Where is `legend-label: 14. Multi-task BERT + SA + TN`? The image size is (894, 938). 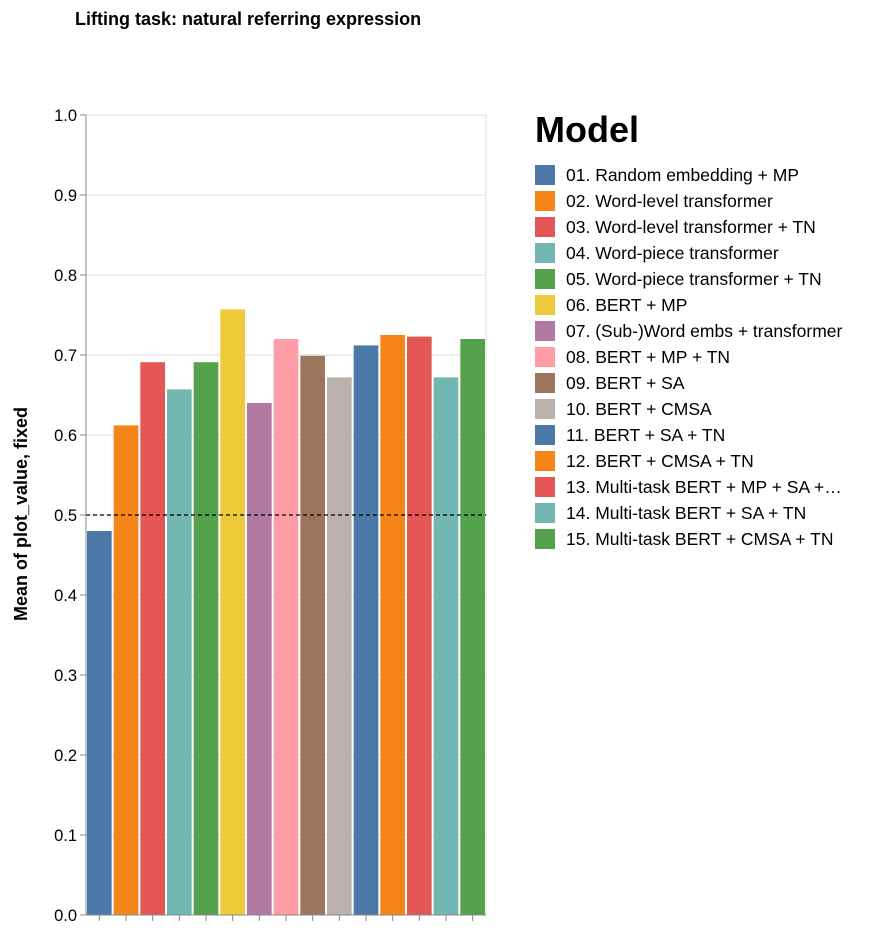 legend-label: 14. Multi-task BERT + SA + TN is located at coordinates (686, 512).